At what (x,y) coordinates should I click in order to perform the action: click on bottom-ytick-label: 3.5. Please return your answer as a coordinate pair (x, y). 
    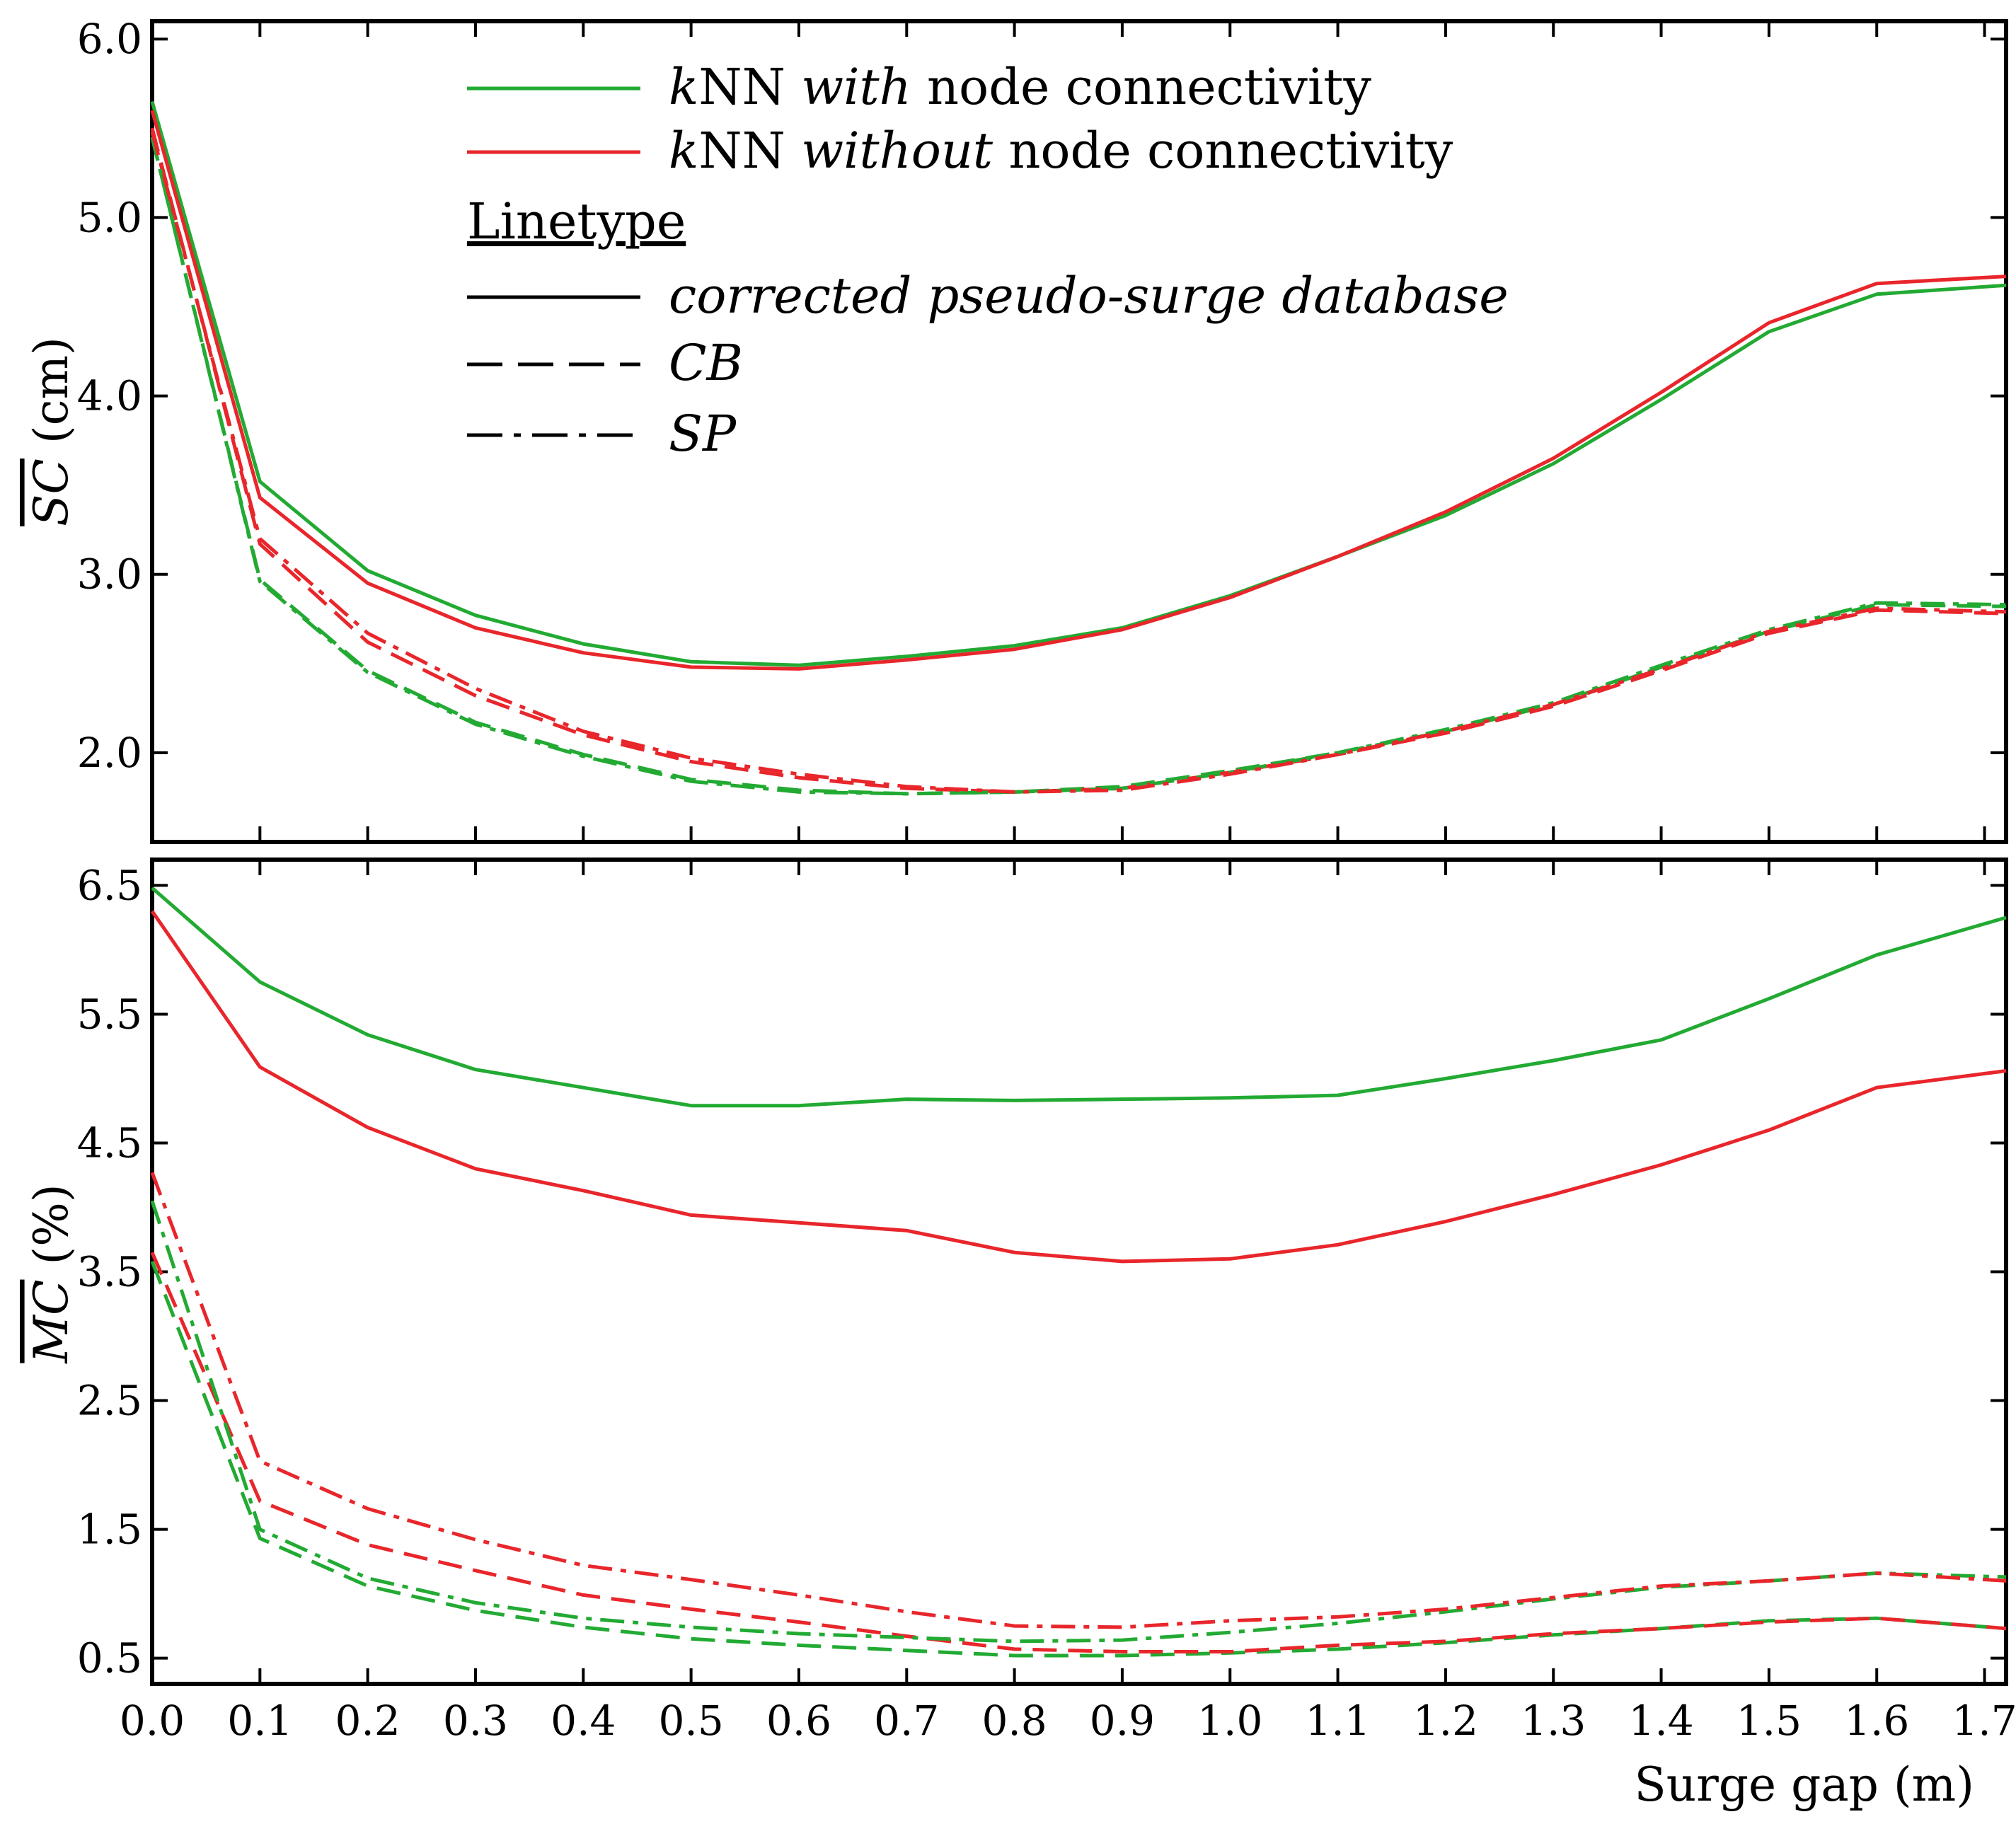
    Looking at the image, I should click on (109, 1272).